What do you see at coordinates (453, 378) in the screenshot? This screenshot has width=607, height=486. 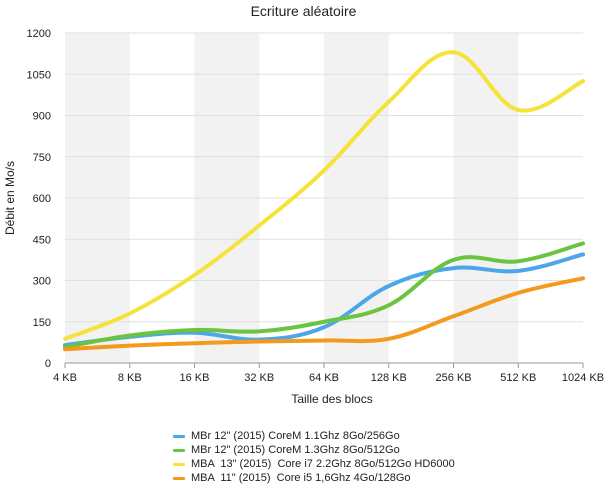 I see `x-tick-label: 256 KB` at bounding box center [453, 378].